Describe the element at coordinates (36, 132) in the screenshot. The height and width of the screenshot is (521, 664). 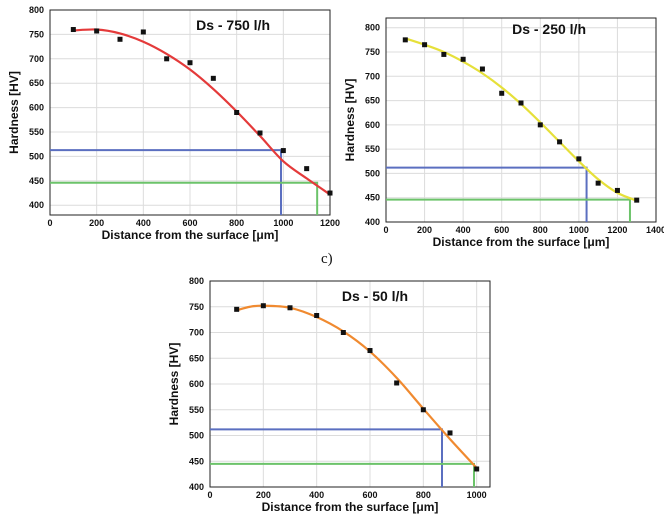
I see `chart-0-ytick-label-3: 550` at that location.